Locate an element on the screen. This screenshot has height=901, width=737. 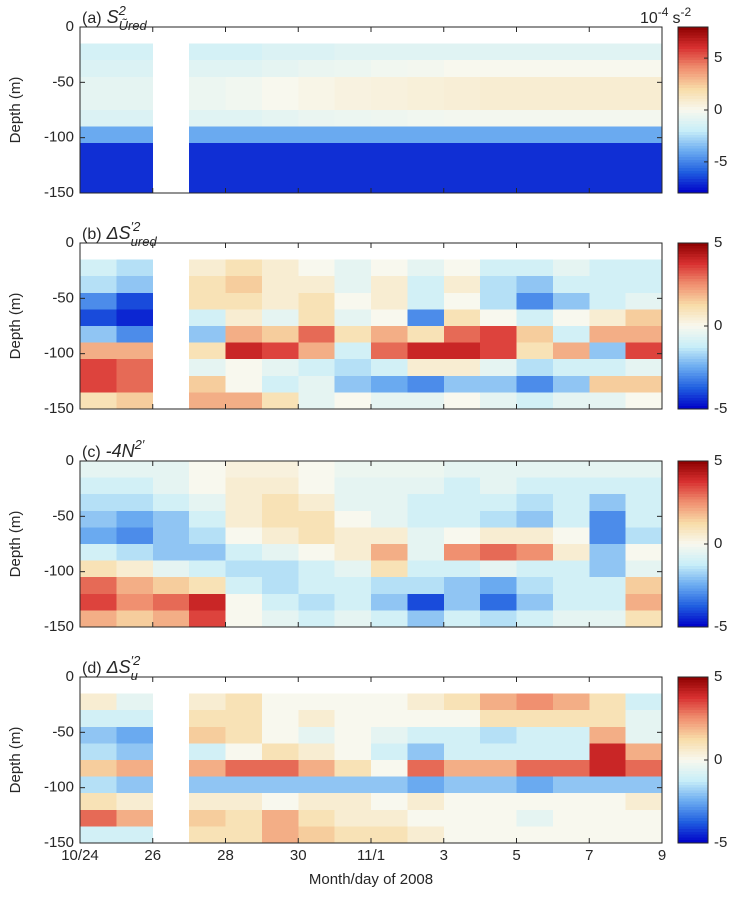
y-tick-label: -100 is located at coordinates (59, 137).